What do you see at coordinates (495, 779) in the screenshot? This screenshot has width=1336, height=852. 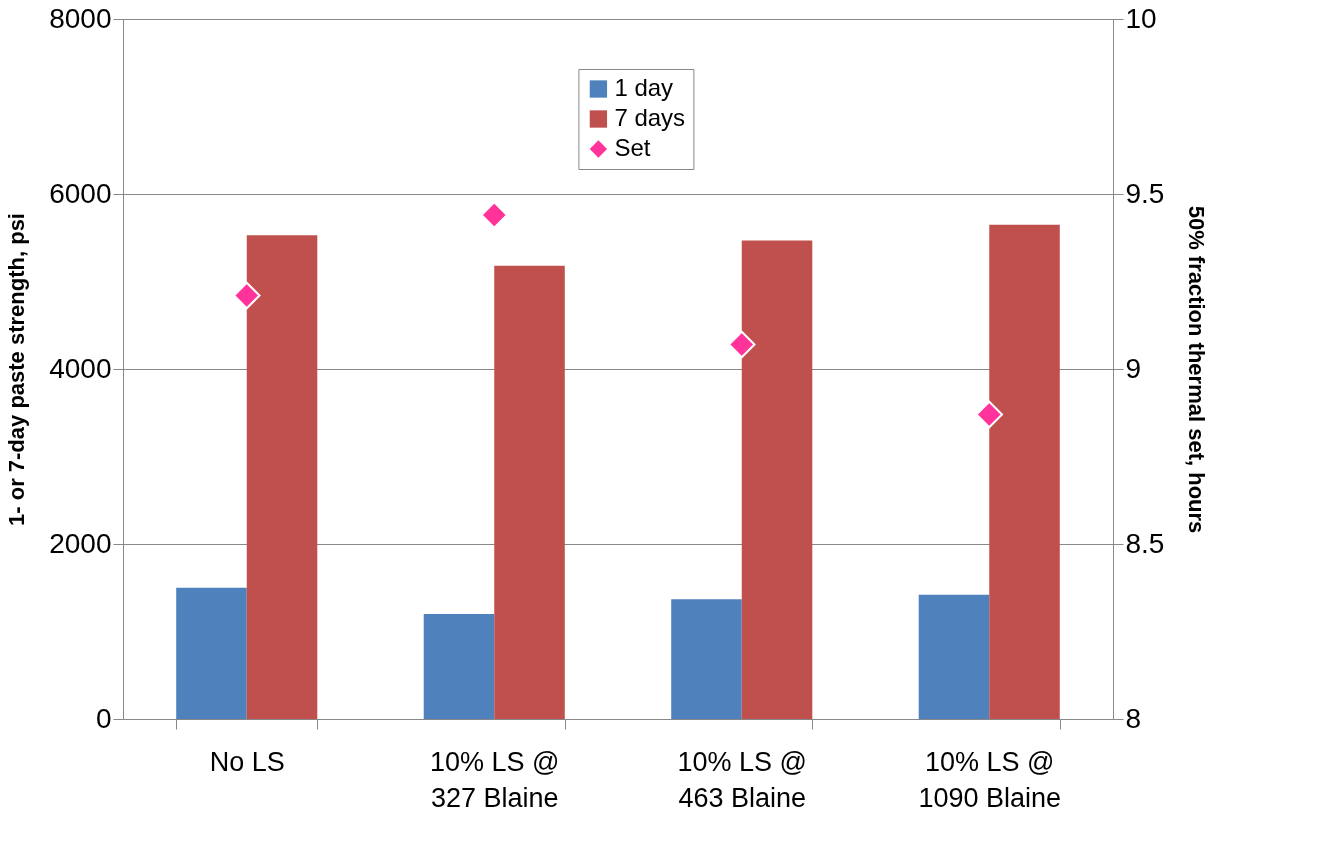 I see `x-tick-label: 10% LS @ 327 Blaine` at bounding box center [495, 779].